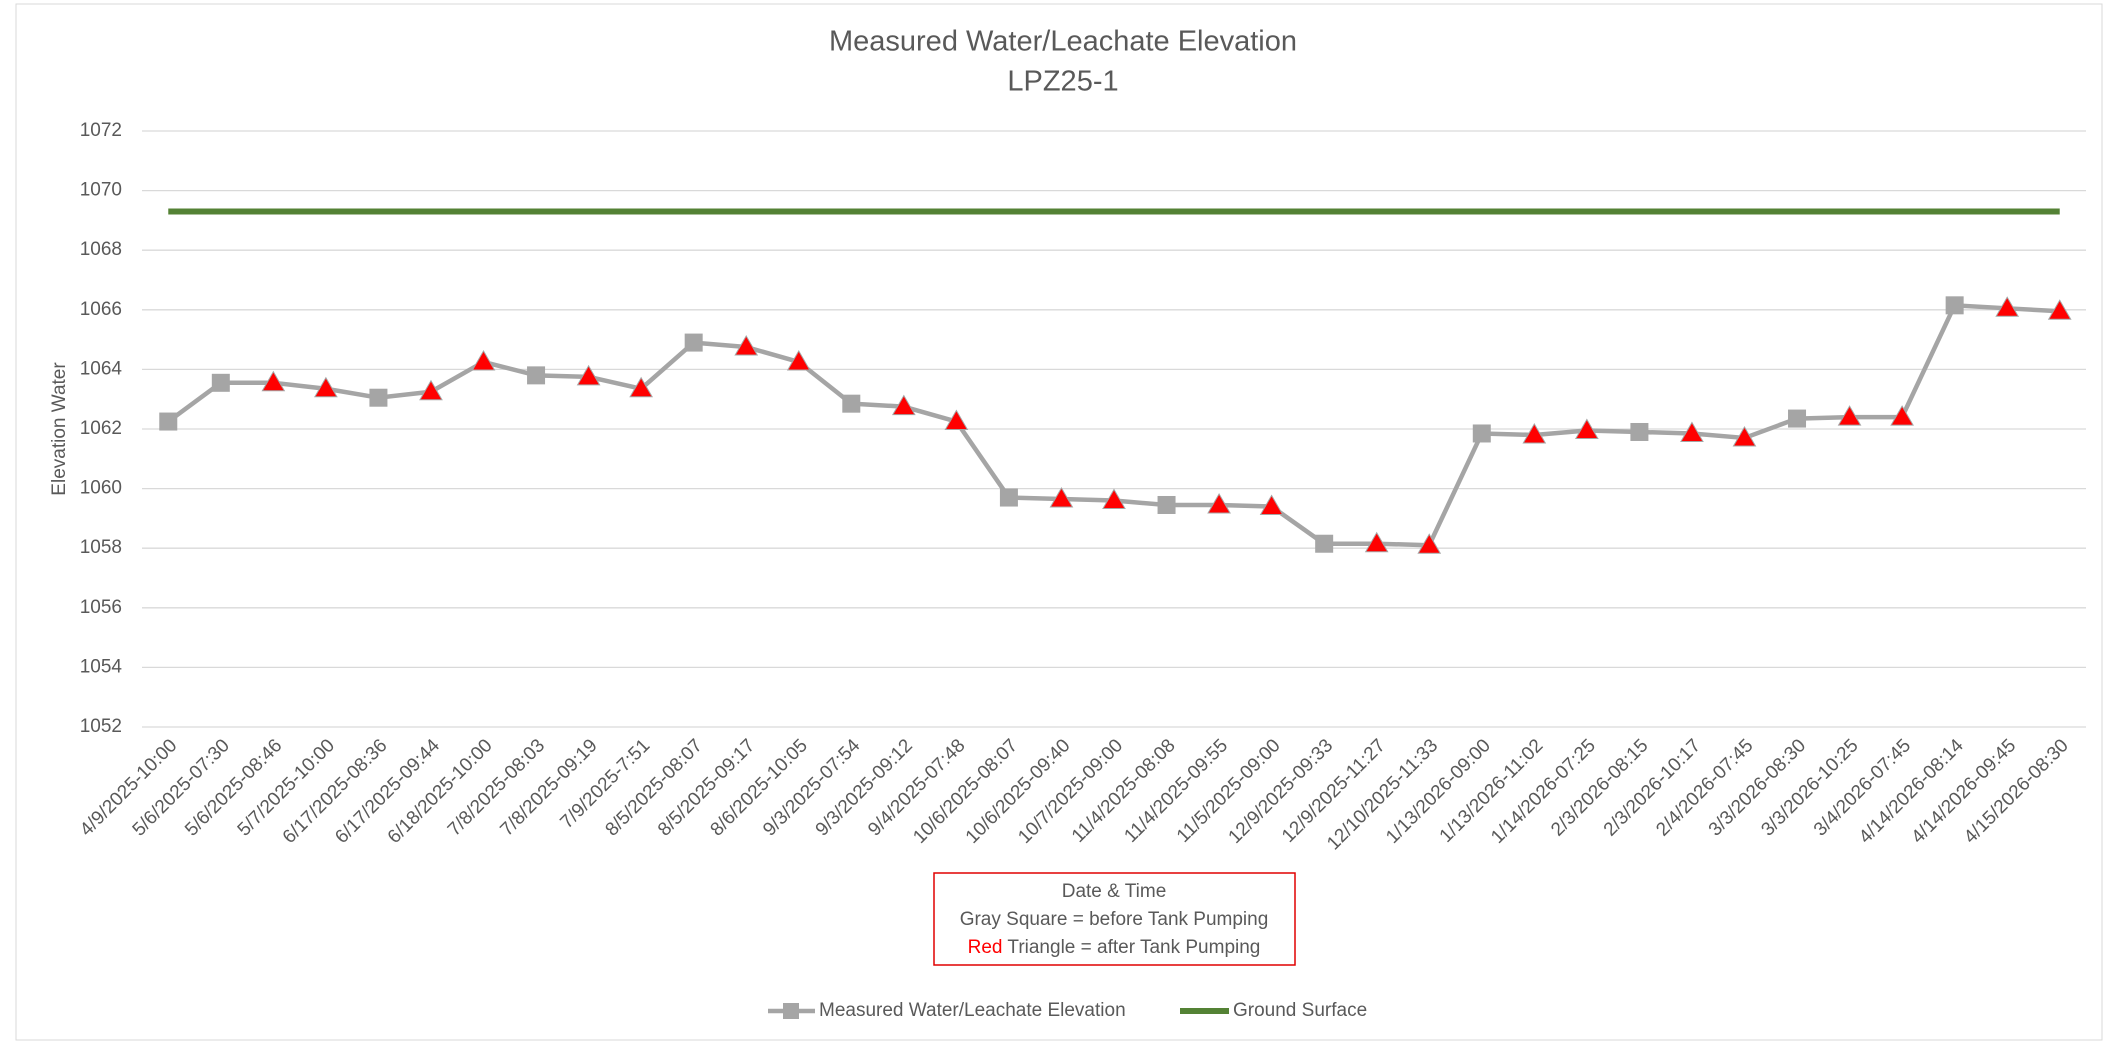 Image resolution: width=2122 pixels, height=1042 pixels. Describe the element at coordinates (101, 368) in the screenshot. I see `y-tick-label: 1064` at that location.